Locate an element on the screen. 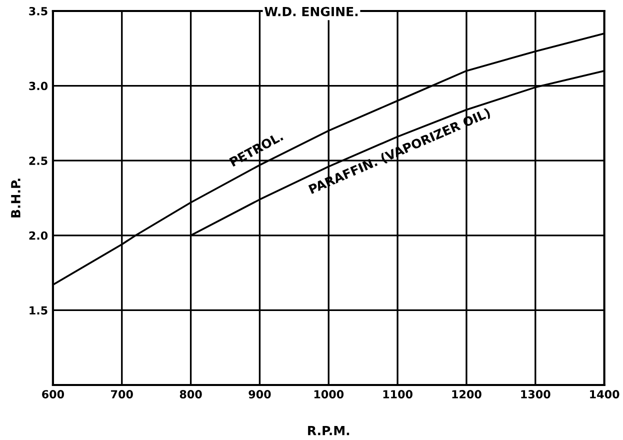 This screenshot has height=440, width=623. x-tick-label: 1200 is located at coordinates (467, 394).